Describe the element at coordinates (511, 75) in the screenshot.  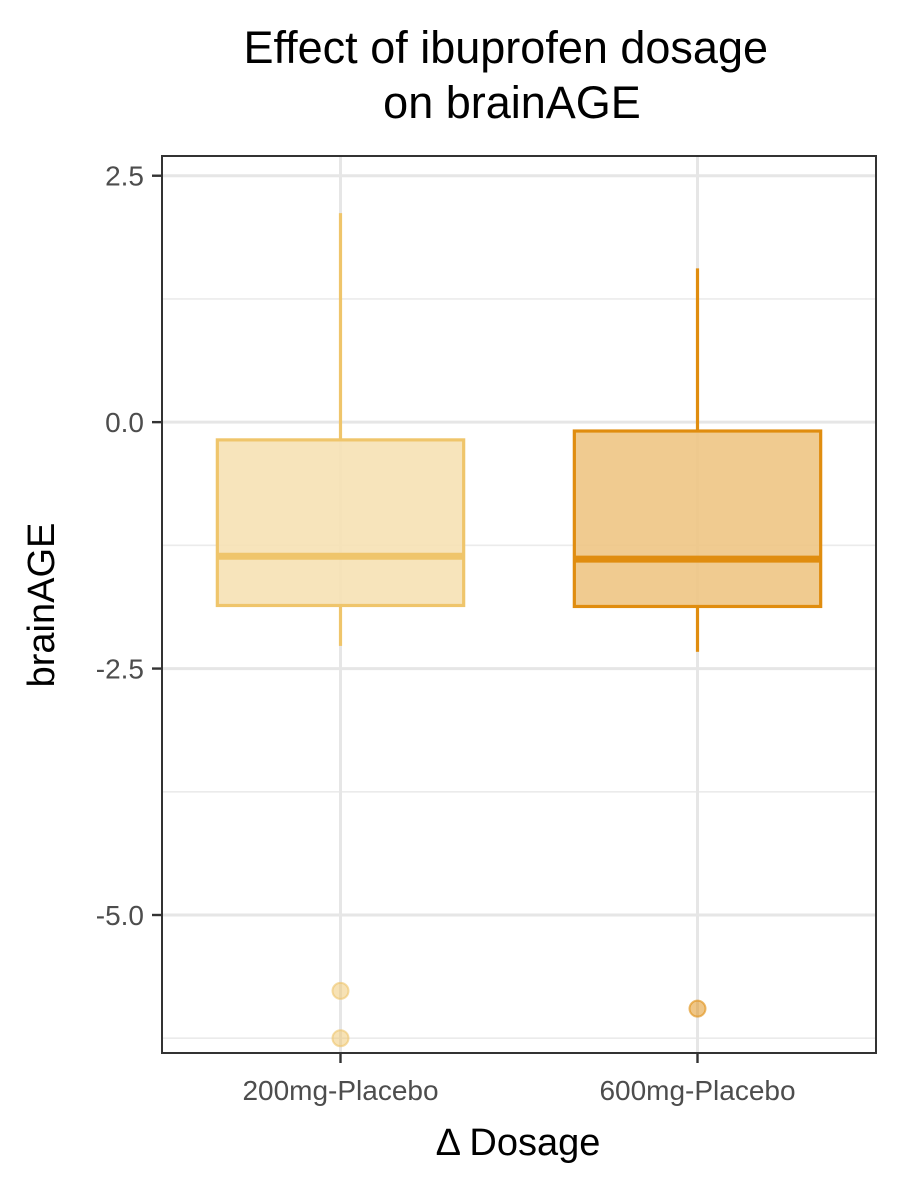
I see `chart-title: Effect of ibuprofen dosage on brainAGE` at that location.